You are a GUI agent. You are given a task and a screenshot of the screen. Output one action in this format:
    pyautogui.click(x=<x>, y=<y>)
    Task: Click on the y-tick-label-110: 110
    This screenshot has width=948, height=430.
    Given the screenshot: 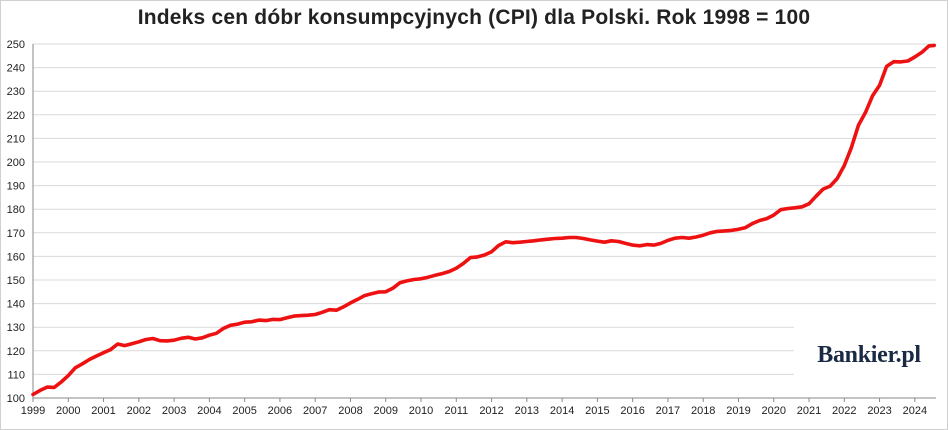 What is the action you would take?
    pyautogui.click(x=16, y=375)
    